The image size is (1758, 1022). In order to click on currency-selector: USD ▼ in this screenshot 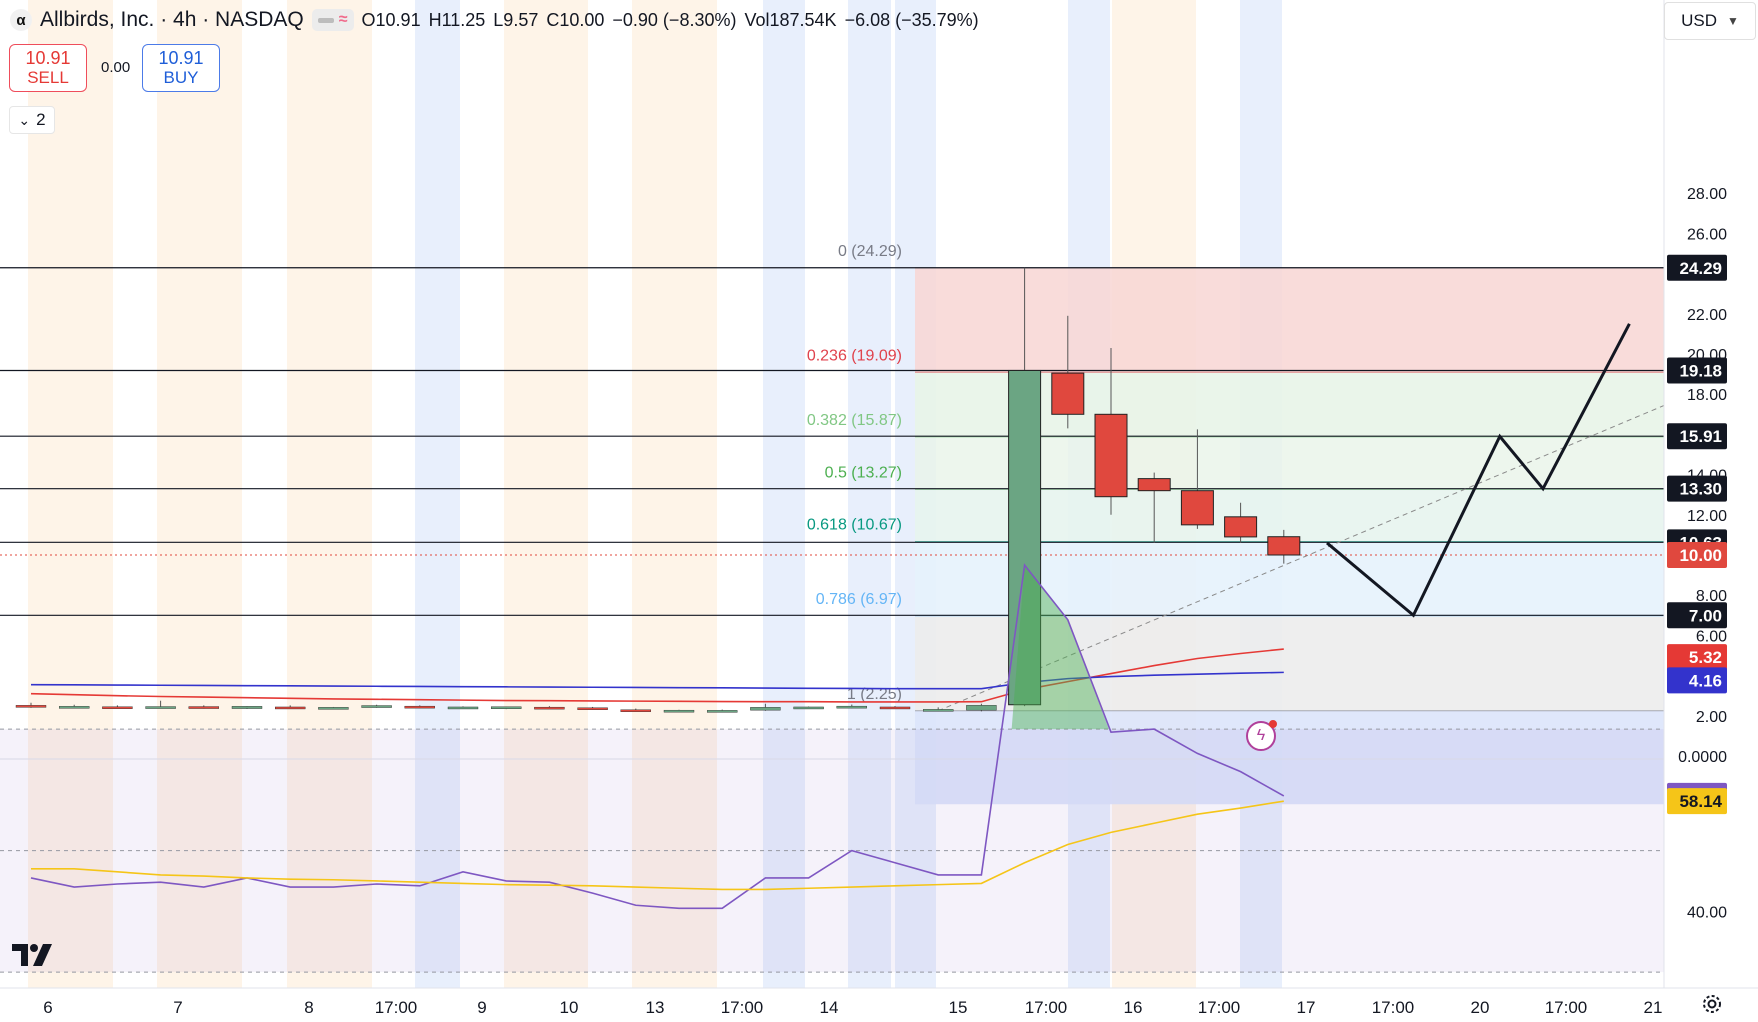, I will do `click(1710, 21)`.